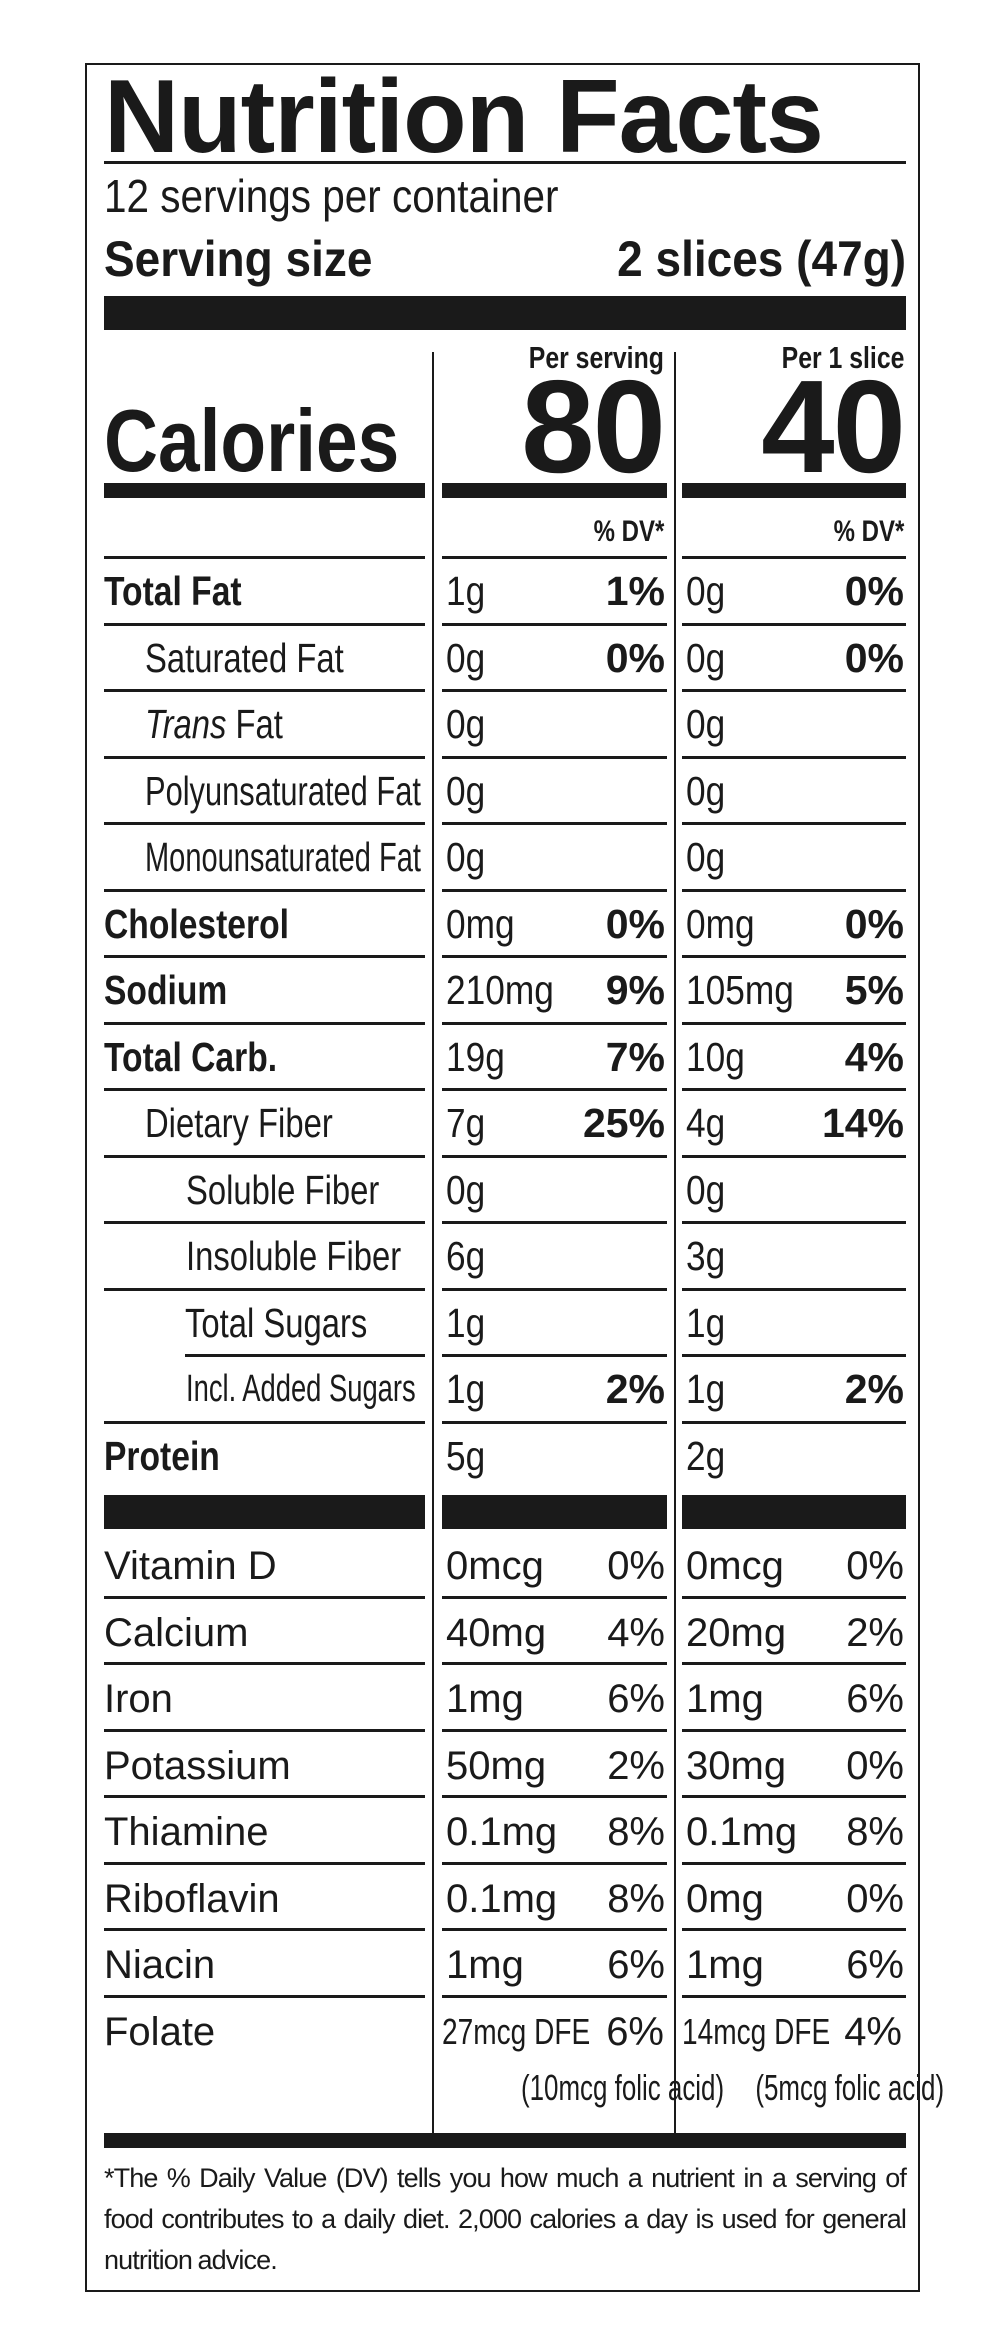  I want to click on slice-amount-text: 105mg, so click(740, 990).